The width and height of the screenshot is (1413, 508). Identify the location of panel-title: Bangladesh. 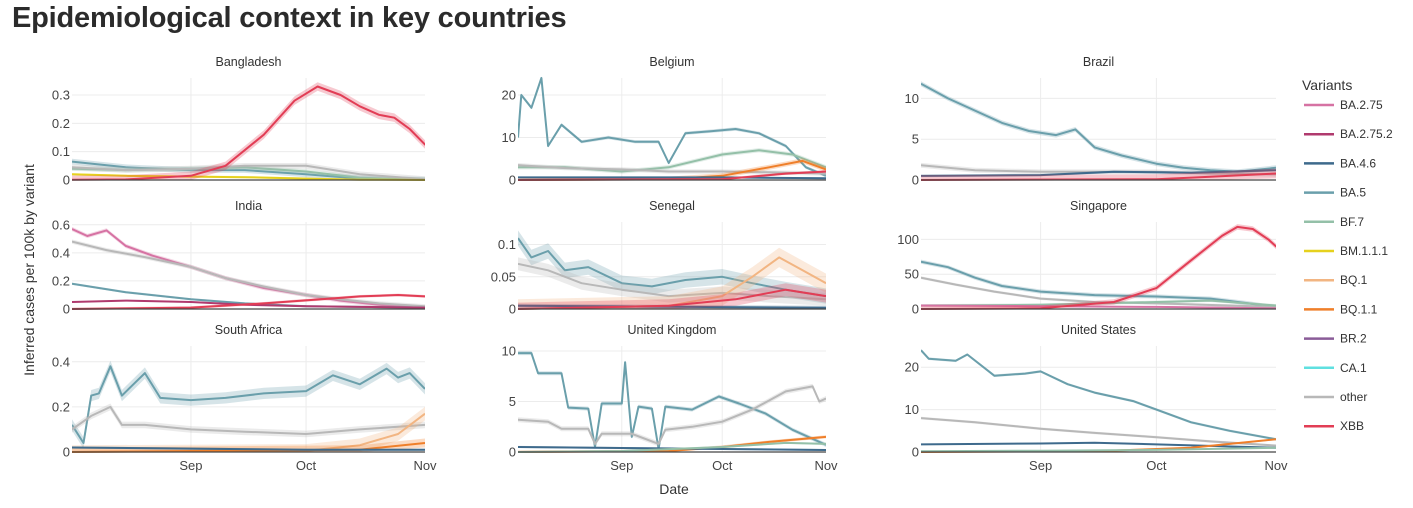
(248, 62).